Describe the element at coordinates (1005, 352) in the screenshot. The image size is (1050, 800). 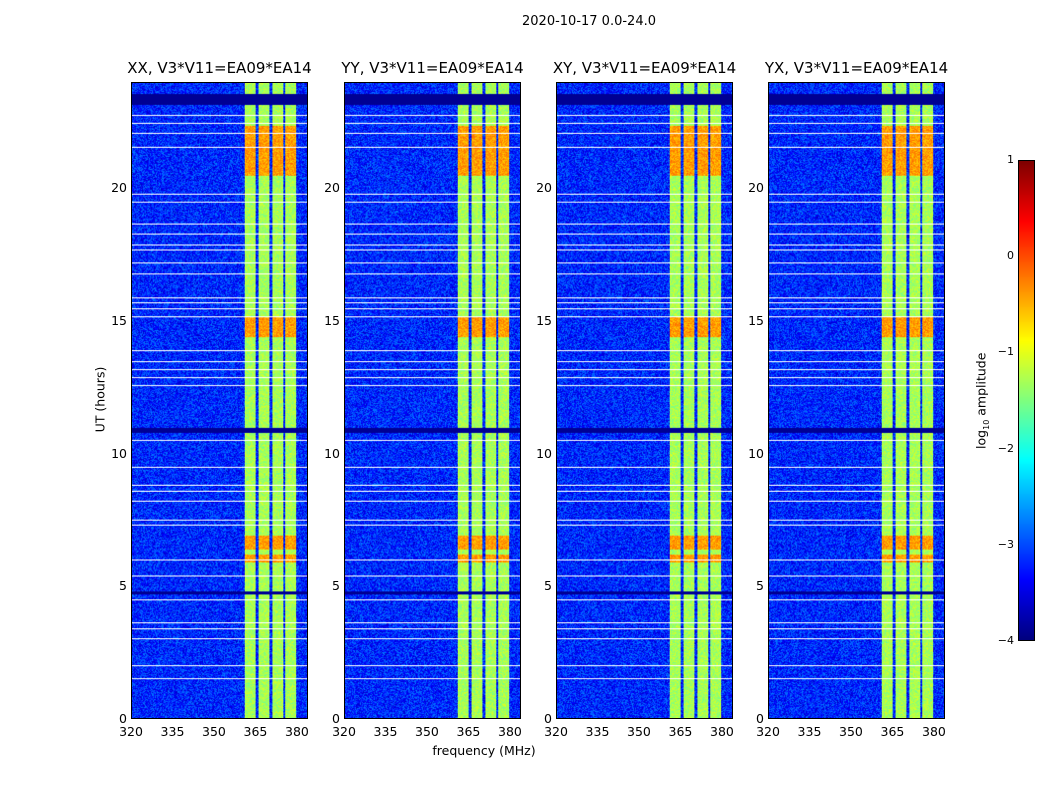
I see `colorbar-tick-label: −1` at that location.